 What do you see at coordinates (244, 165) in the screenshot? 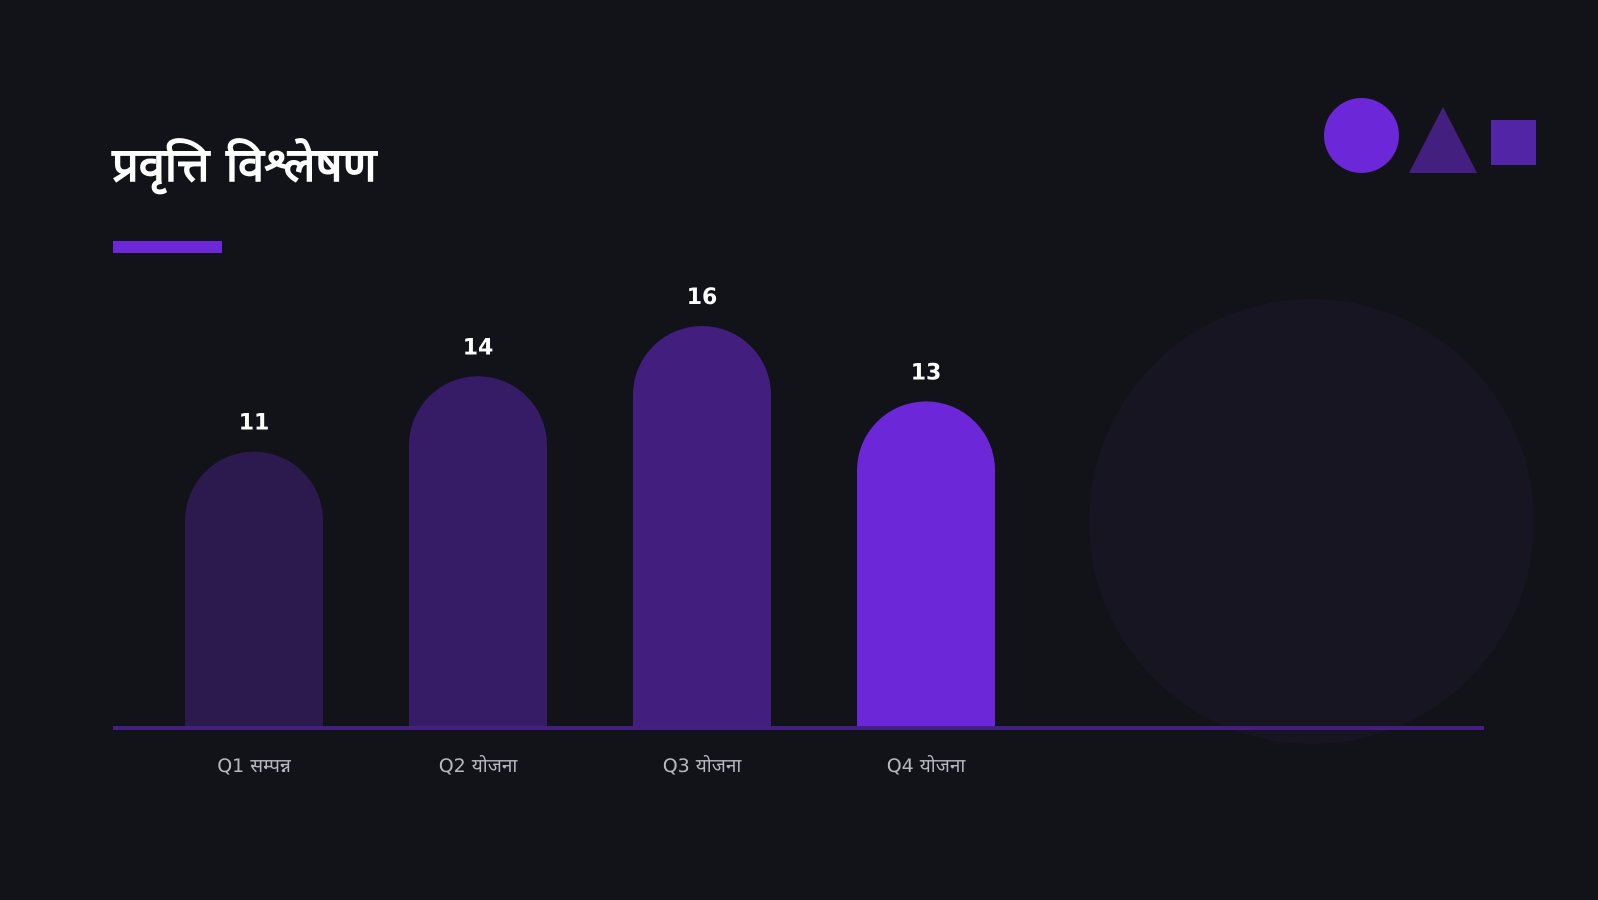
I see `slide-title: प्रवृत्ति विश्लेषण` at bounding box center [244, 165].